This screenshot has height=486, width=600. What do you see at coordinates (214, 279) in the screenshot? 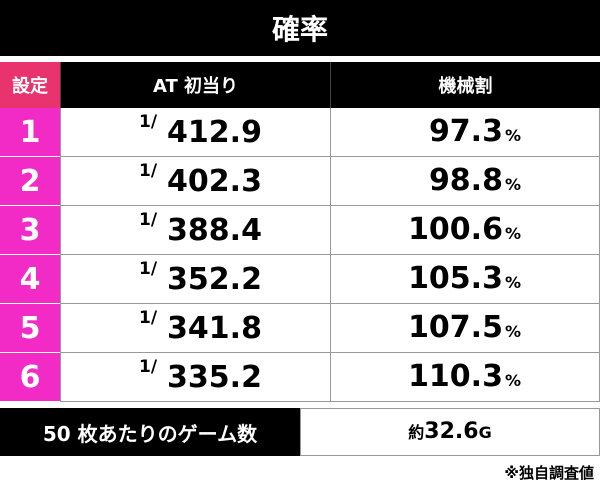
I see `at-value: 352.2` at bounding box center [214, 279].